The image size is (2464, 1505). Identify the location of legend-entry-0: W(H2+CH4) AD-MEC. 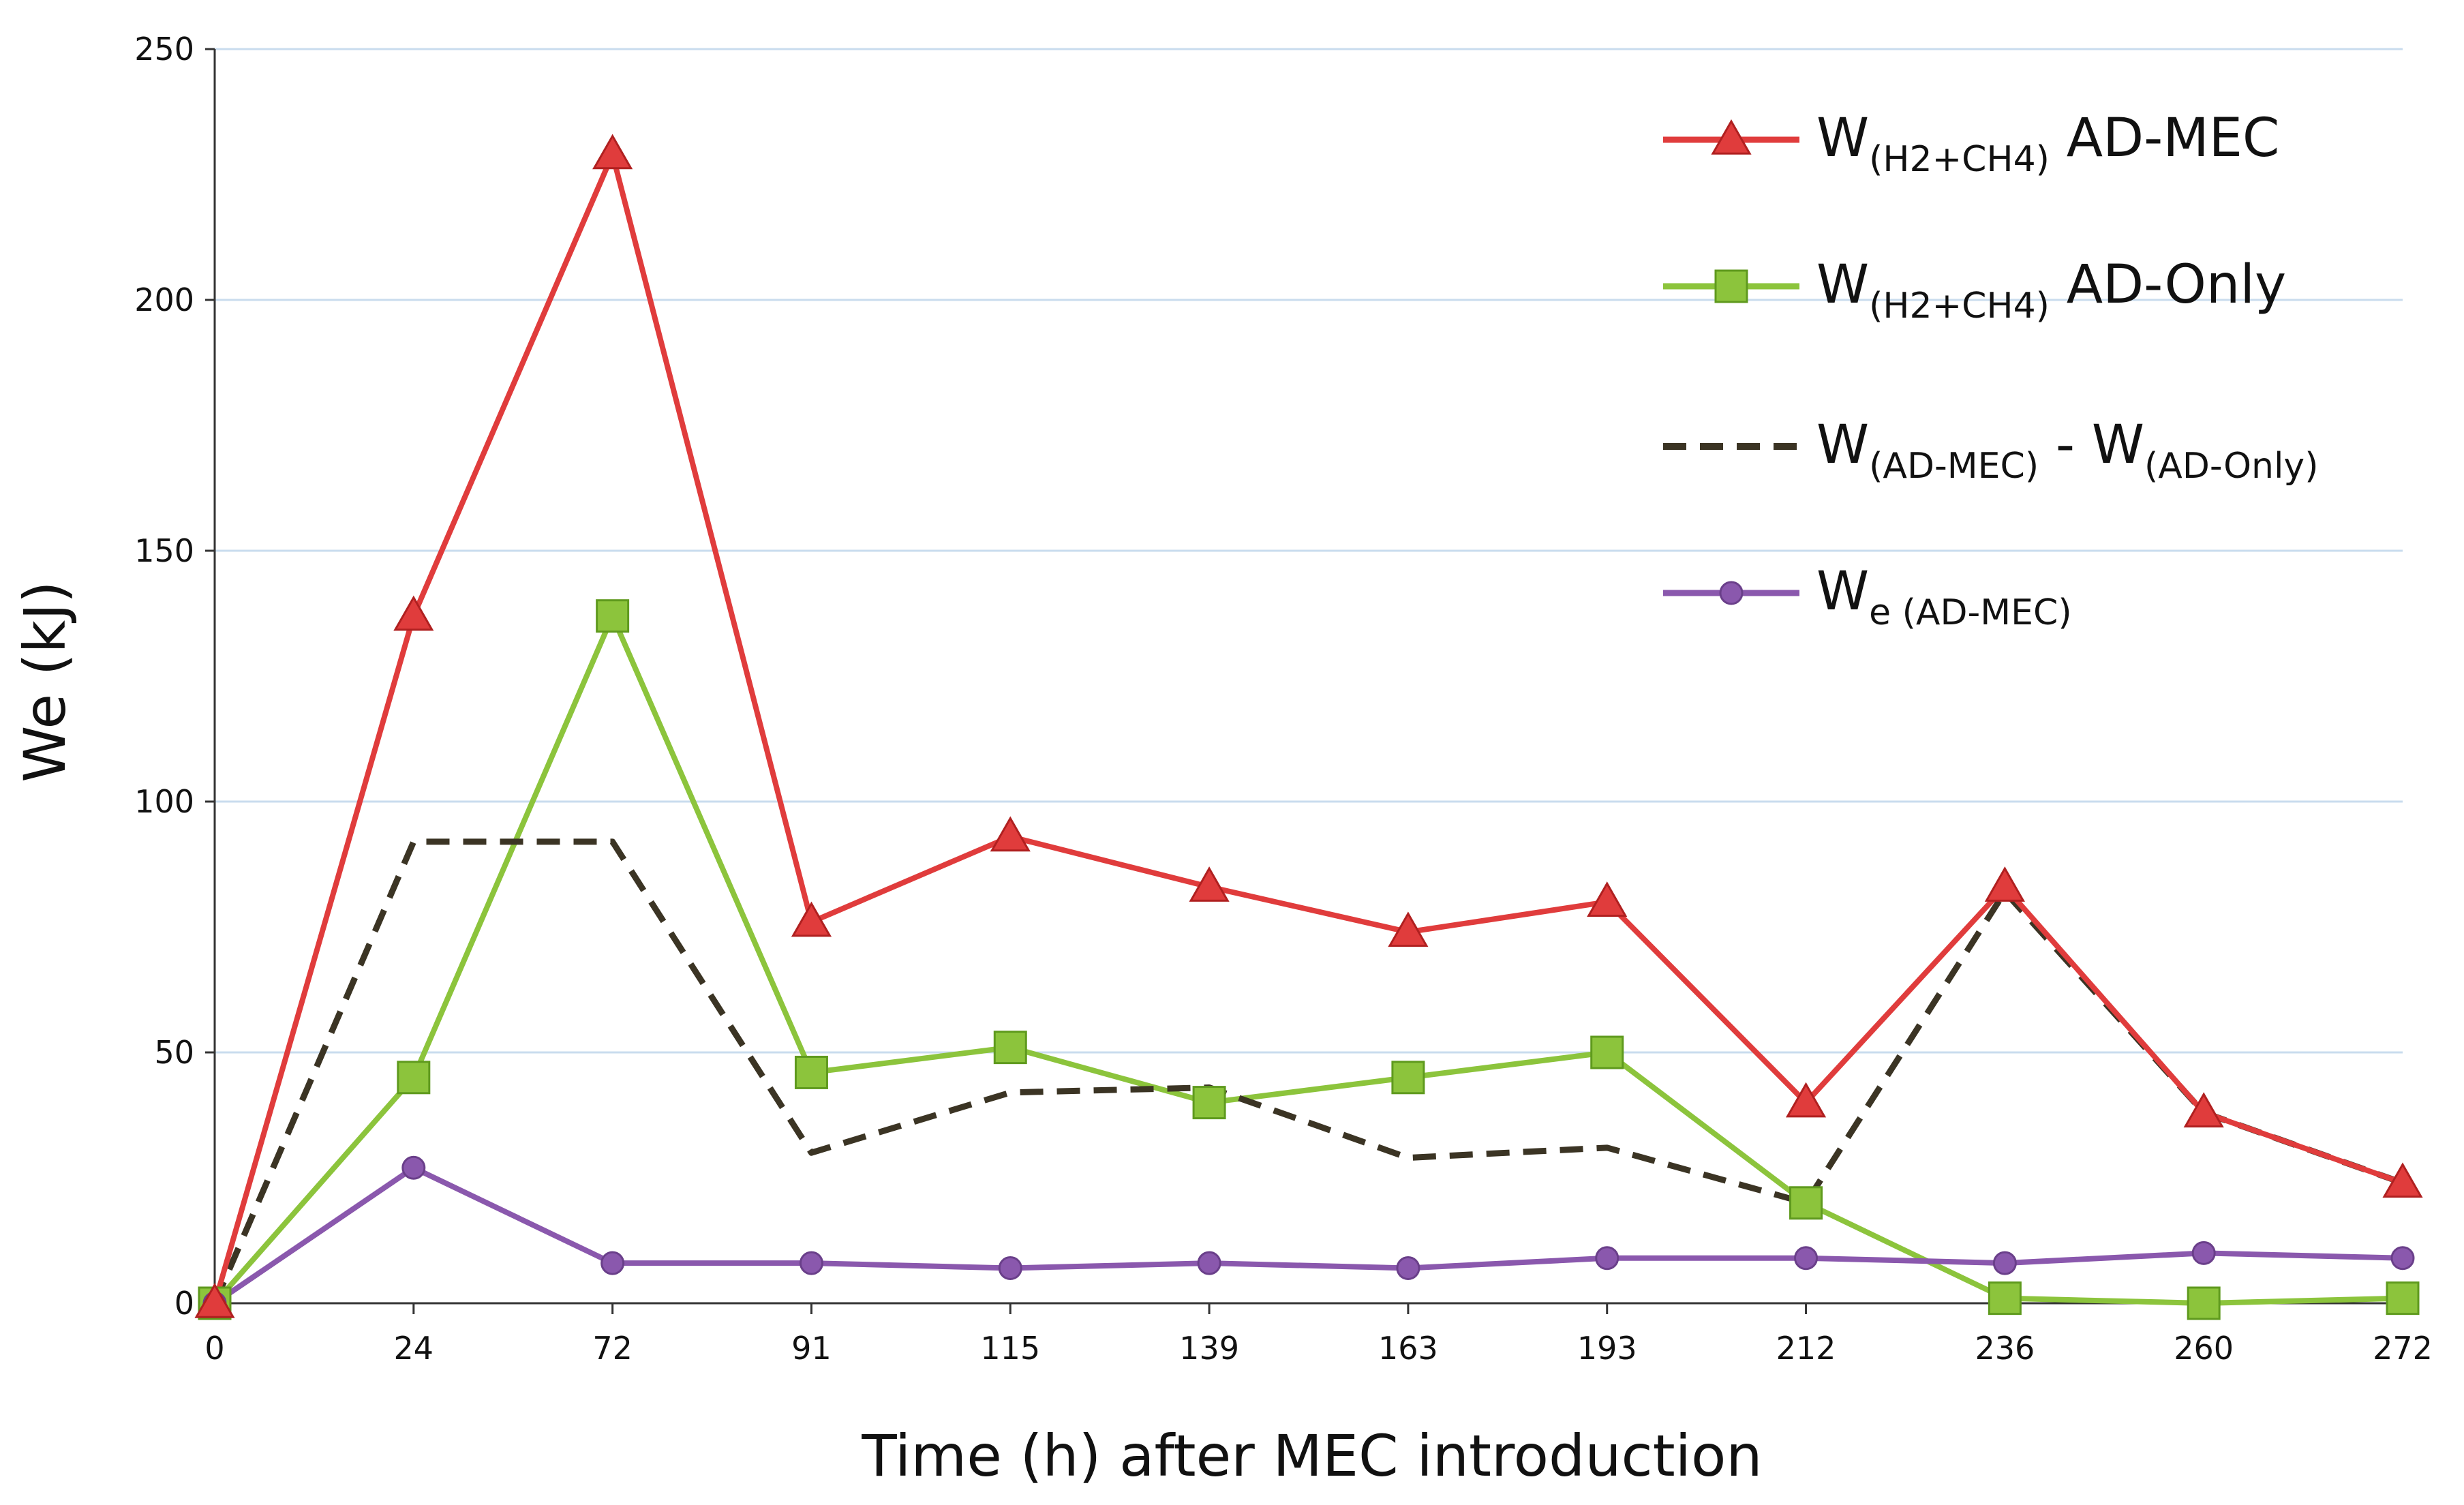
(1971, 144).